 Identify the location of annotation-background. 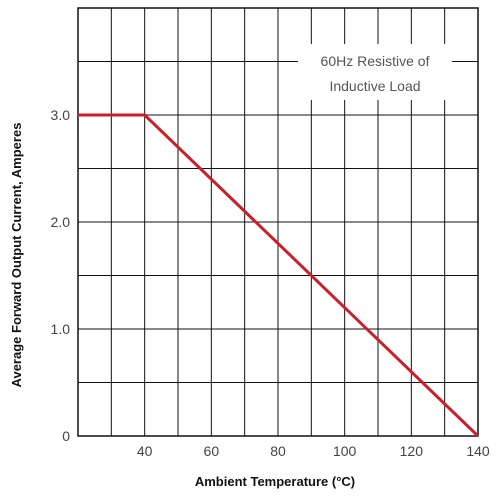
(375, 72).